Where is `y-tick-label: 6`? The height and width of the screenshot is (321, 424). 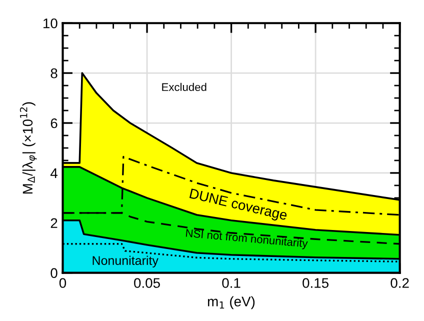
y-tick-label: 6 is located at coordinates (54, 123).